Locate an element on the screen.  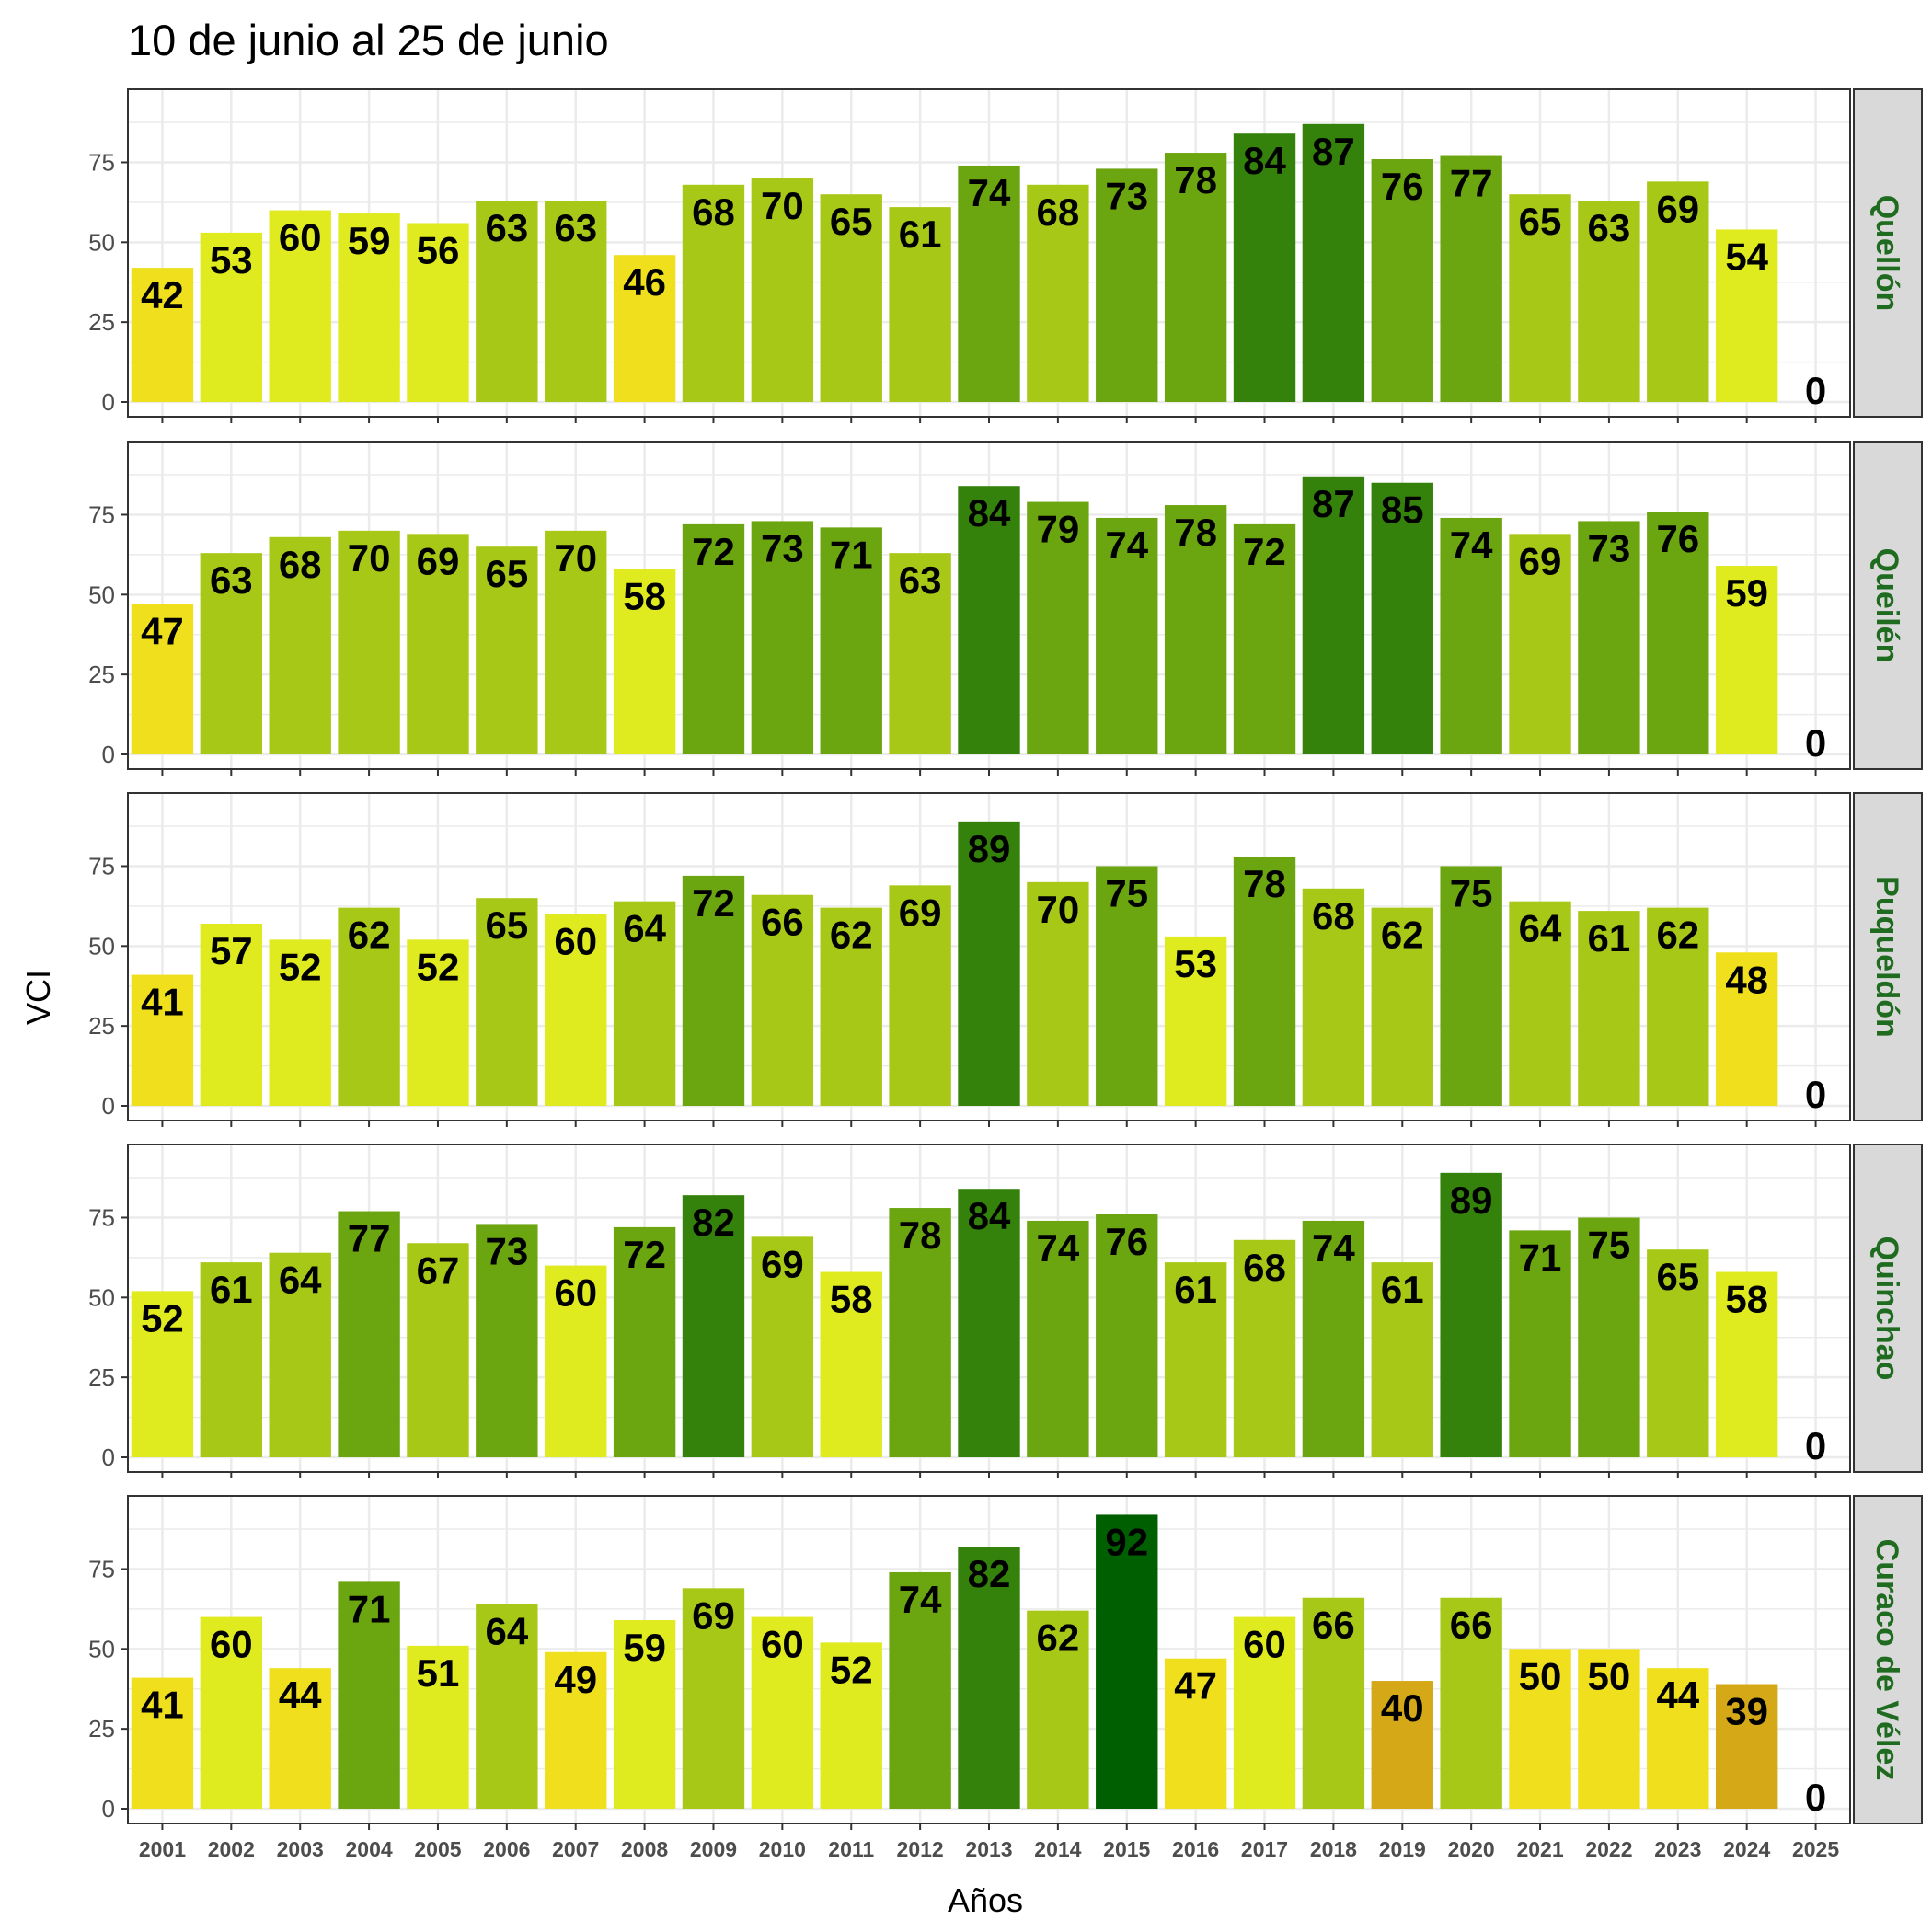
bar-label-2003: 60 is located at coordinates (300, 237).